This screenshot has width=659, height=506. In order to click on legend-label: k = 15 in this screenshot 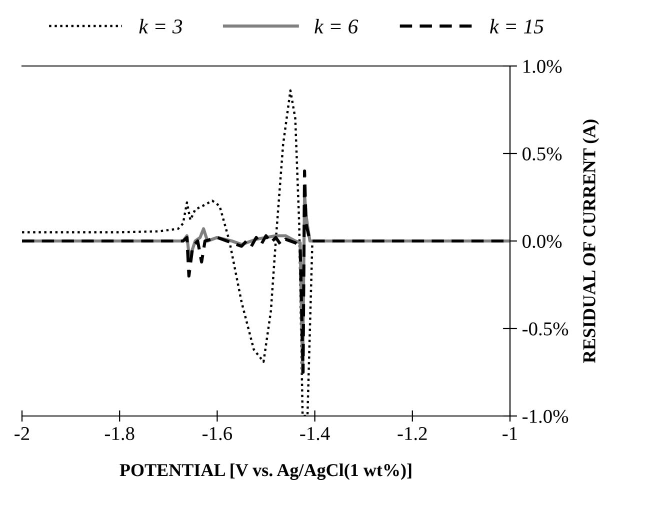, I will do `click(517, 26)`.